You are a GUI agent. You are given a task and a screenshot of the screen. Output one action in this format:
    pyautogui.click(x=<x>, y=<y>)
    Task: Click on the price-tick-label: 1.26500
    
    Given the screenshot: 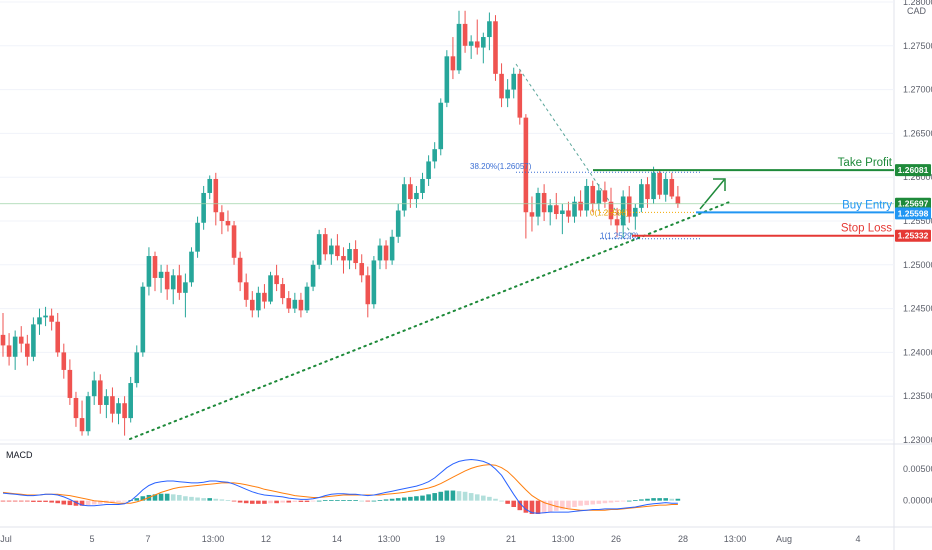 What is the action you would take?
    pyautogui.click(x=917, y=133)
    